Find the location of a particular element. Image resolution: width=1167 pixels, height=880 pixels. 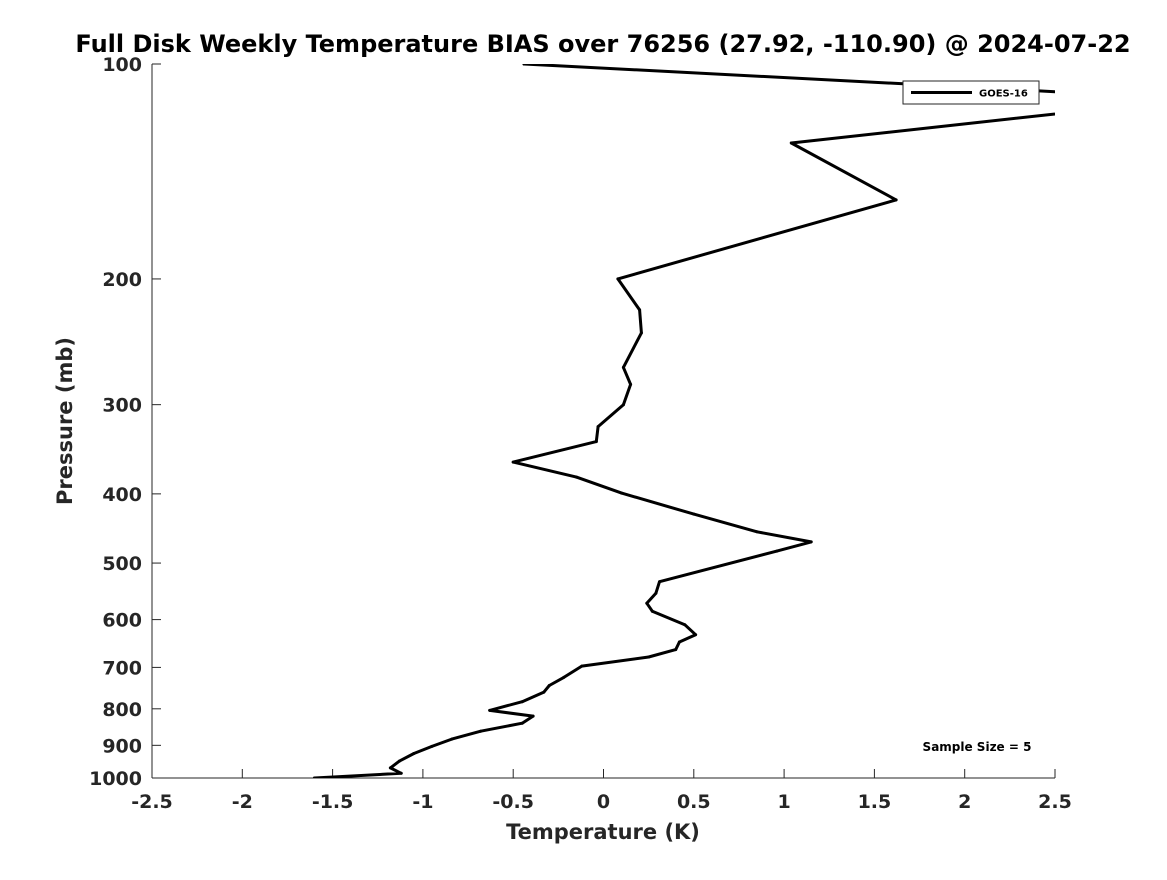

y-axis-label: Pressure (mb) is located at coordinates (65, 421).